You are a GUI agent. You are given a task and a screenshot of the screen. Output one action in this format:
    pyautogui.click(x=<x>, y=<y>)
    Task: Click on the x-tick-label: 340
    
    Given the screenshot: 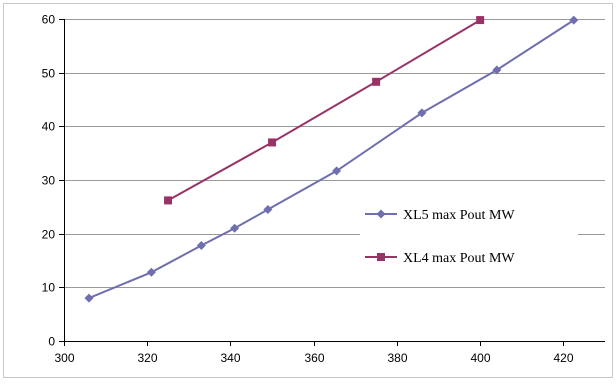 What is the action you would take?
    pyautogui.click(x=230, y=358)
    